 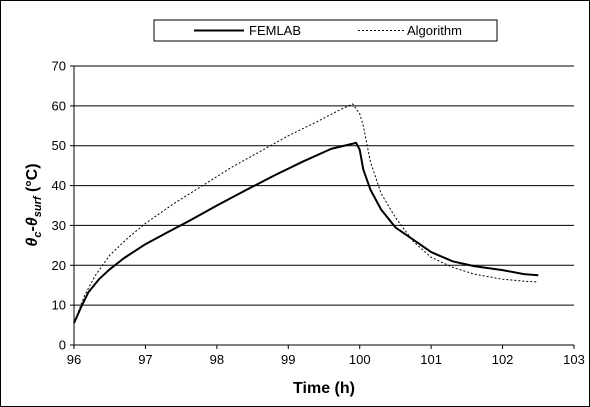 I want to click on x-tick-label-7: 103, so click(x=574, y=359).